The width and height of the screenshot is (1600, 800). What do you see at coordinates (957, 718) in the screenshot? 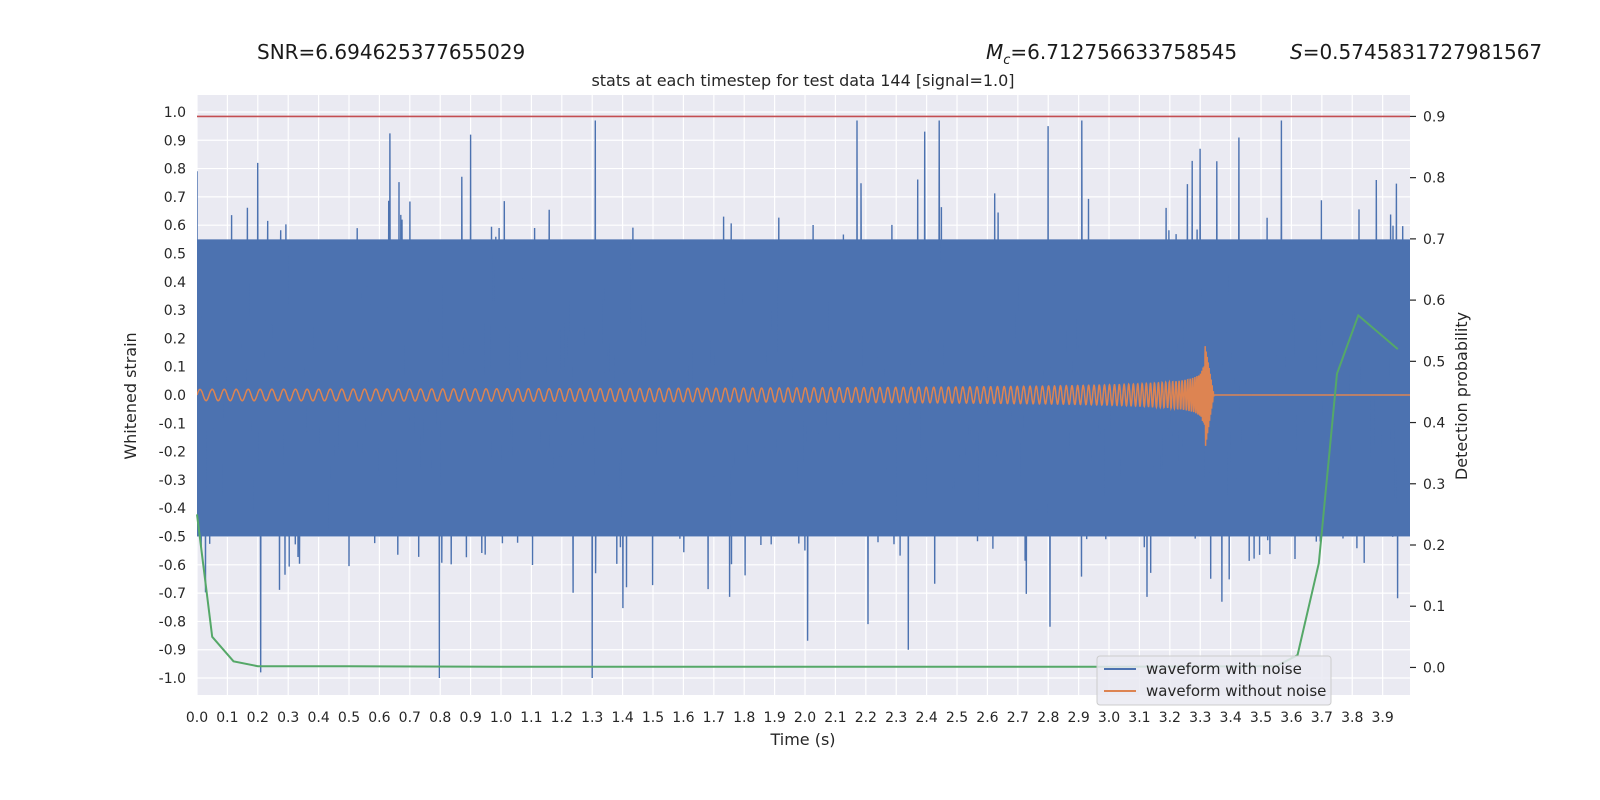
I see `x-tick-label: 2.5` at bounding box center [957, 718].